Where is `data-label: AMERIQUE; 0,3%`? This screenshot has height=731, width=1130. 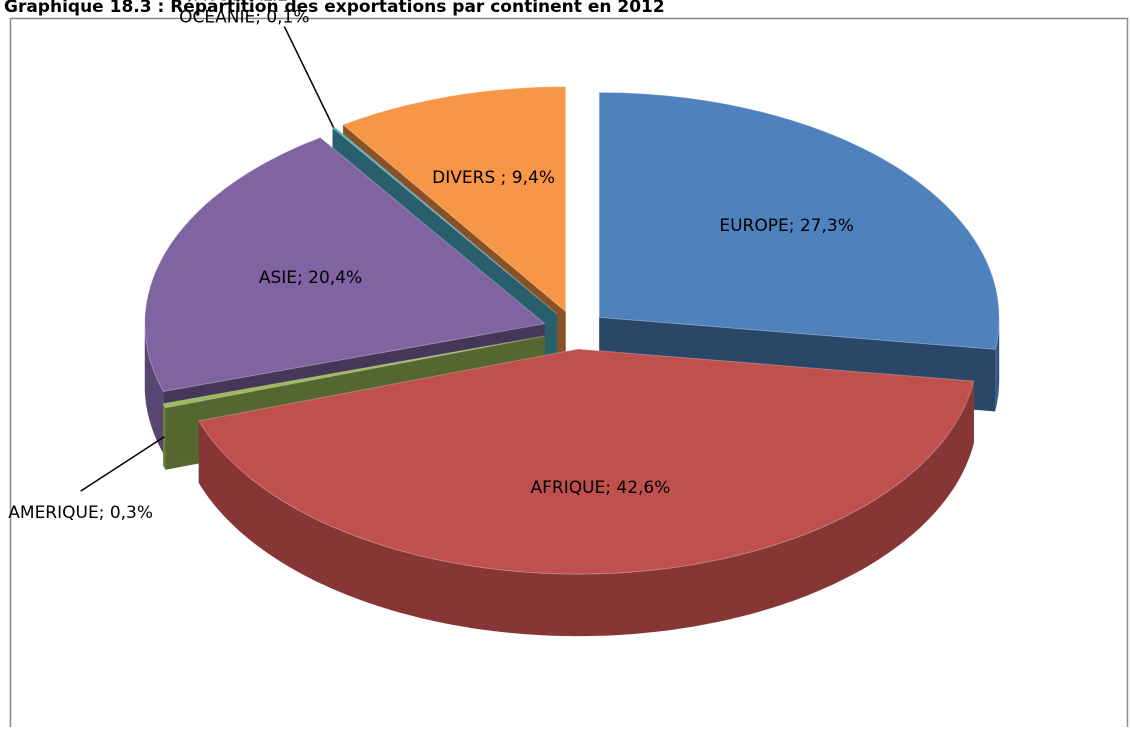 data-label: AMERIQUE; 0,3% is located at coordinates (80, 513).